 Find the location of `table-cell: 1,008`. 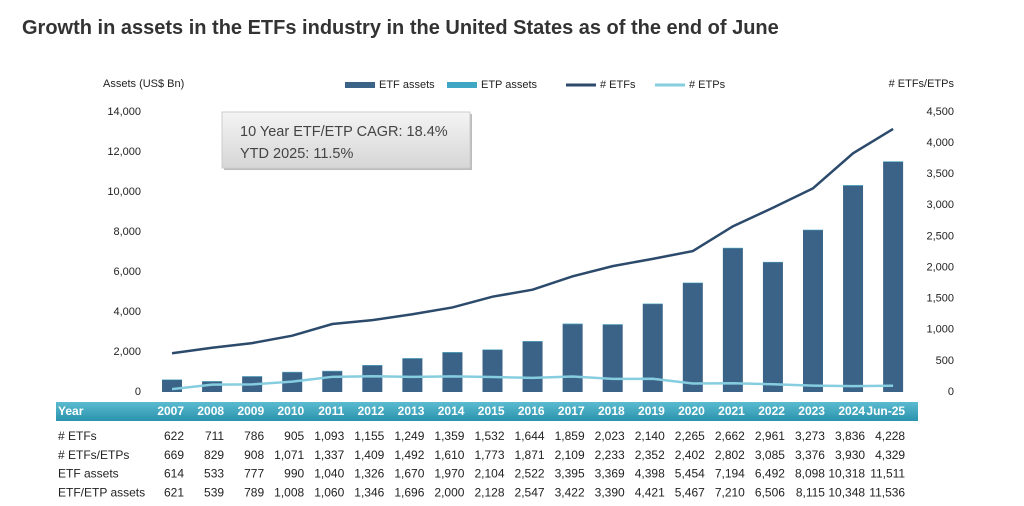

table-cell: 1,008 is located at coordinates (289, 492).